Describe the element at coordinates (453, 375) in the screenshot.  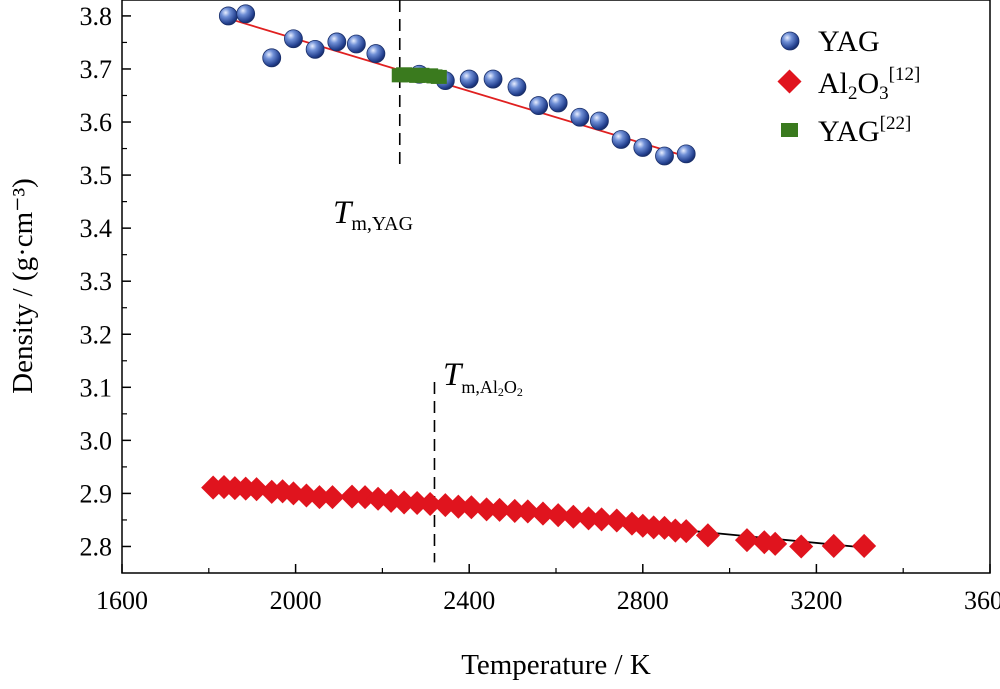
I see `tm-al2o3-symbol: T` at that location.